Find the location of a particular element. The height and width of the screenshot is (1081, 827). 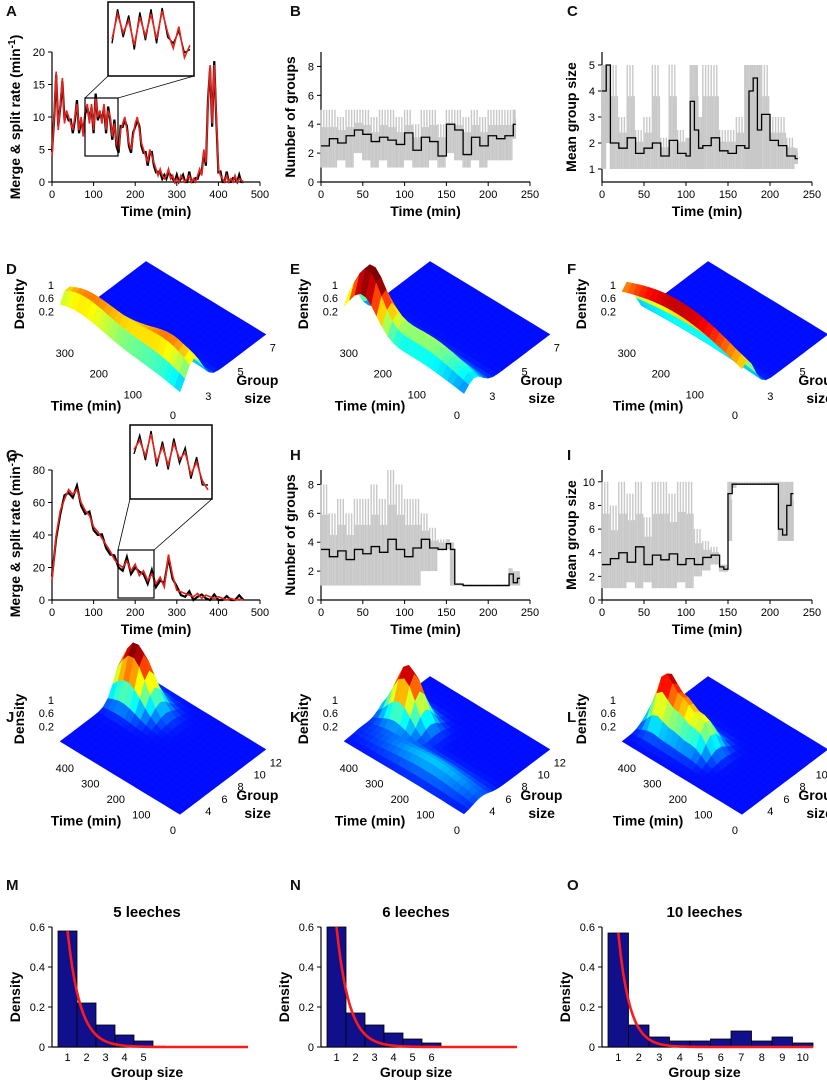

time-tick-label: 400 is located at coordinates (627, 769).